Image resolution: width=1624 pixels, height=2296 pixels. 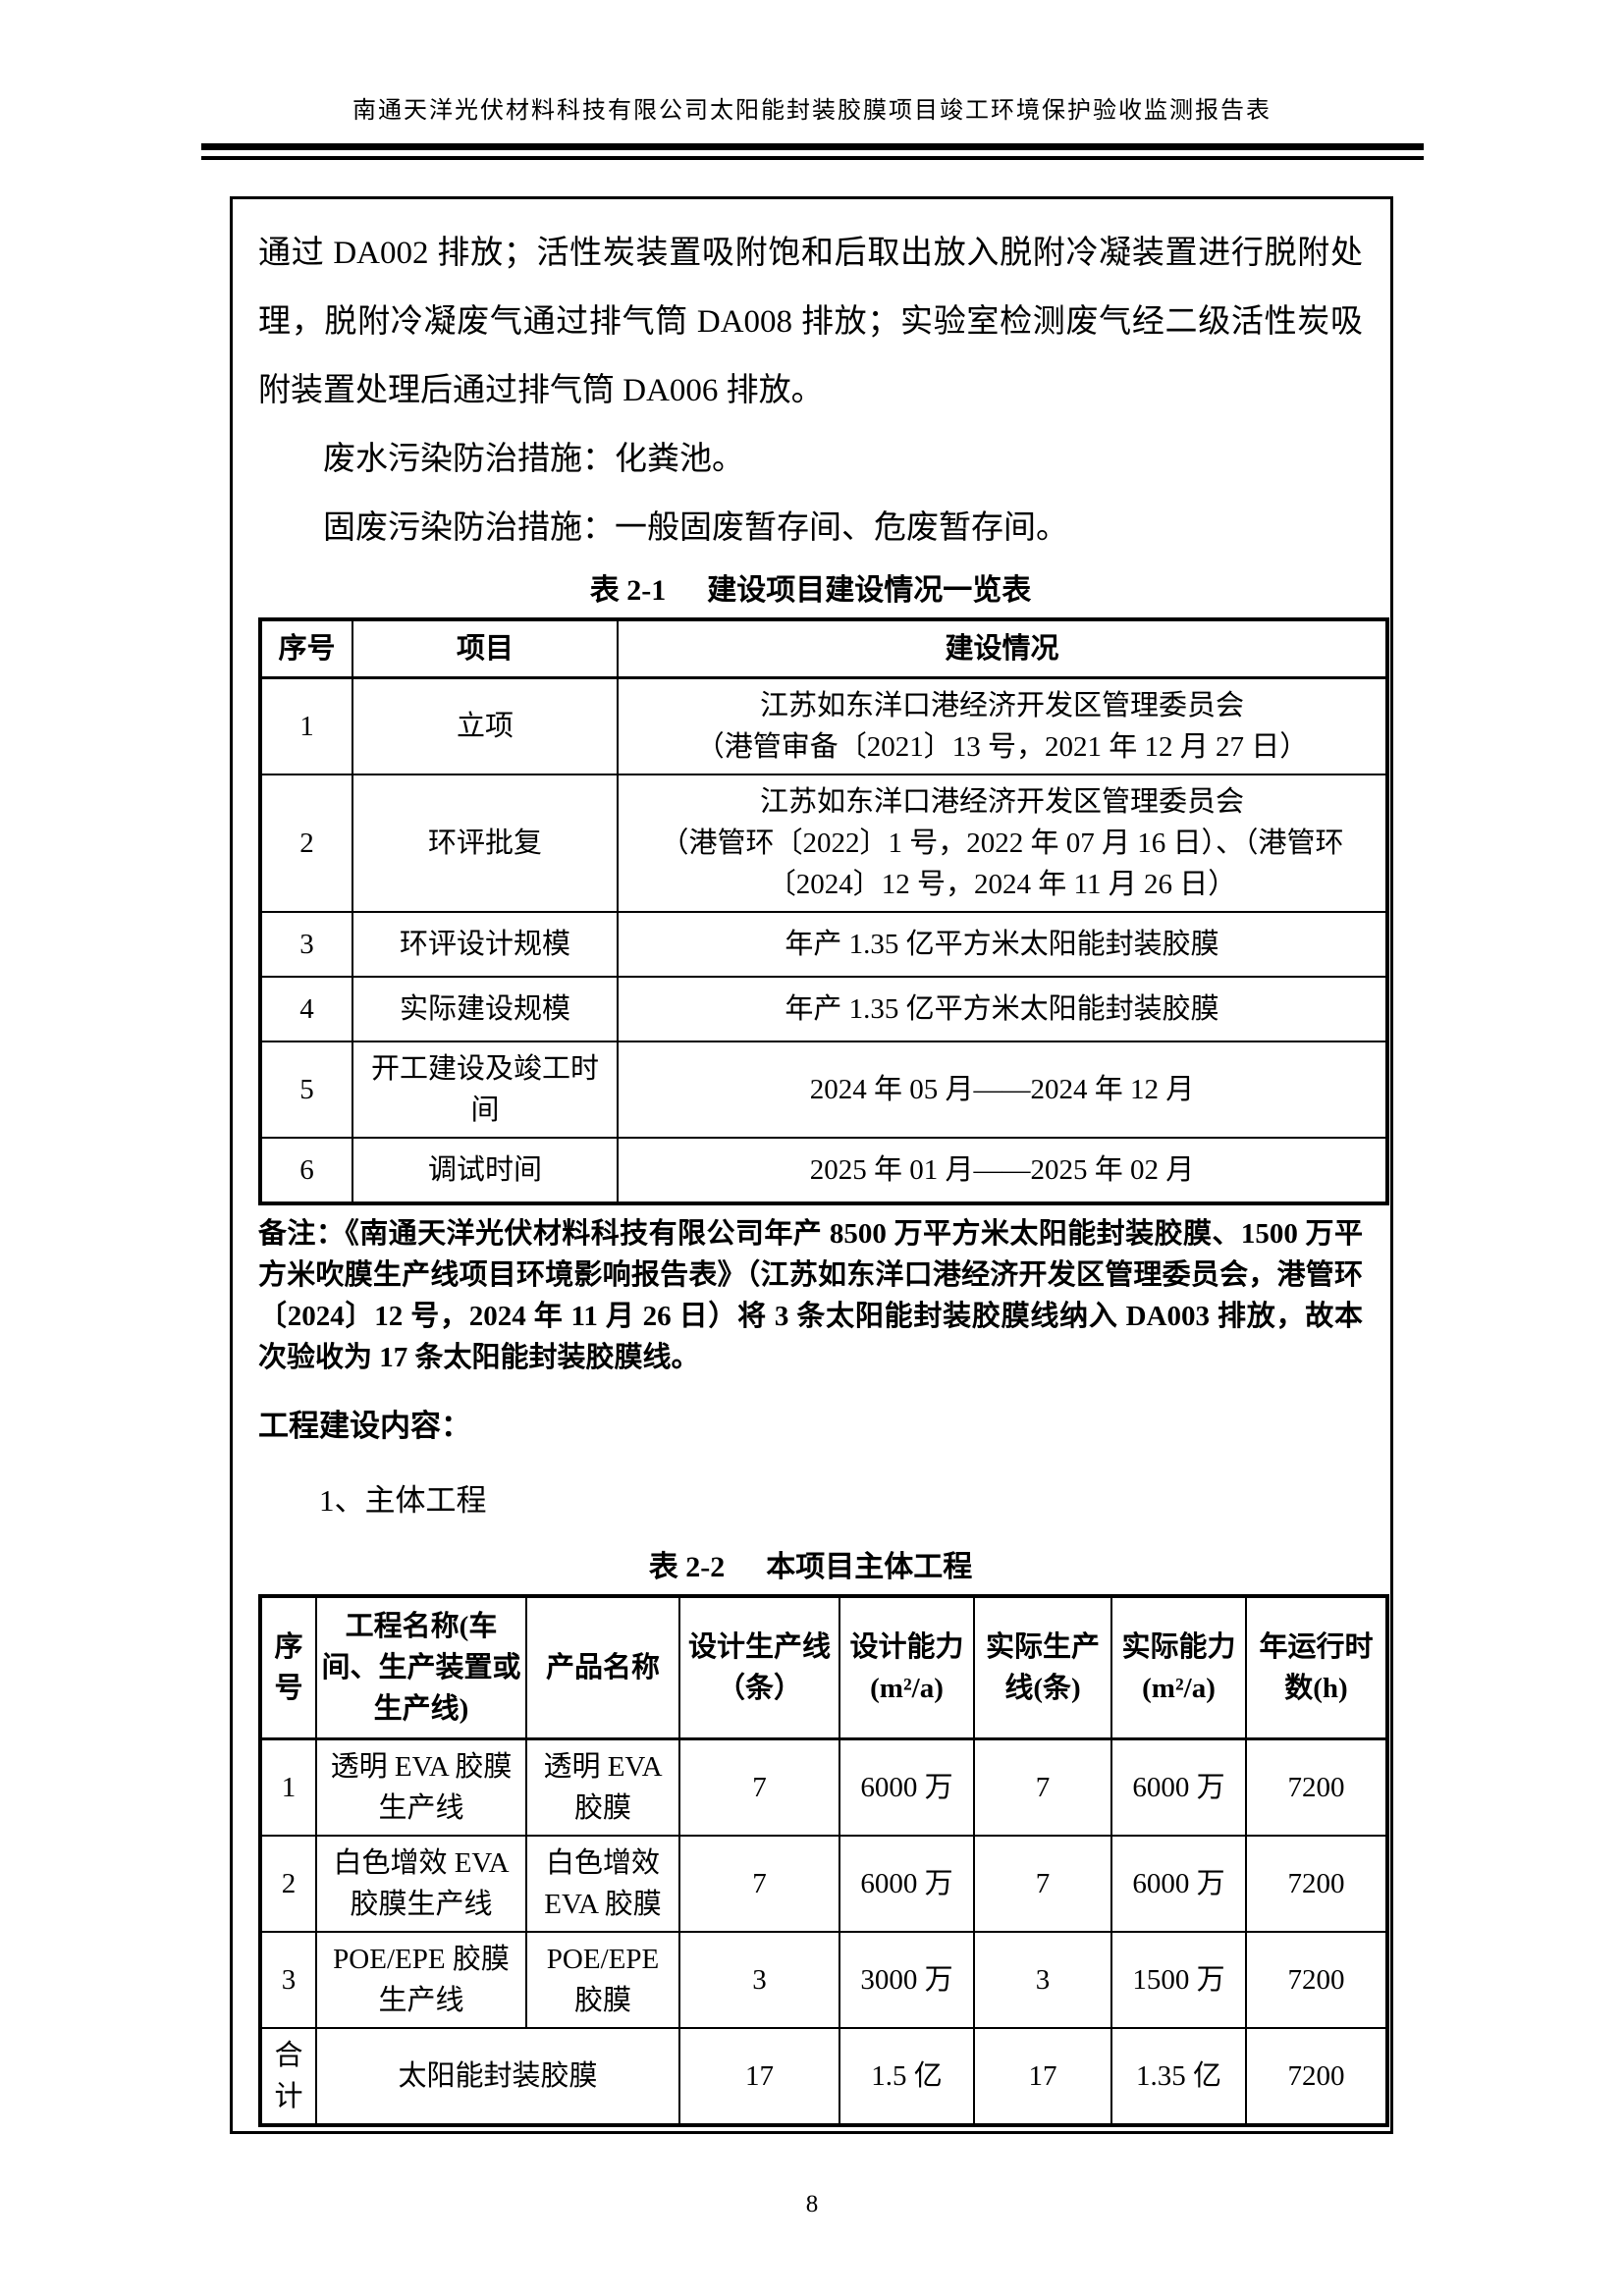 What do you see at coordinates (812, 151) in the screenshot?
I see `header-double-rule` at bounding box center [812, 151].